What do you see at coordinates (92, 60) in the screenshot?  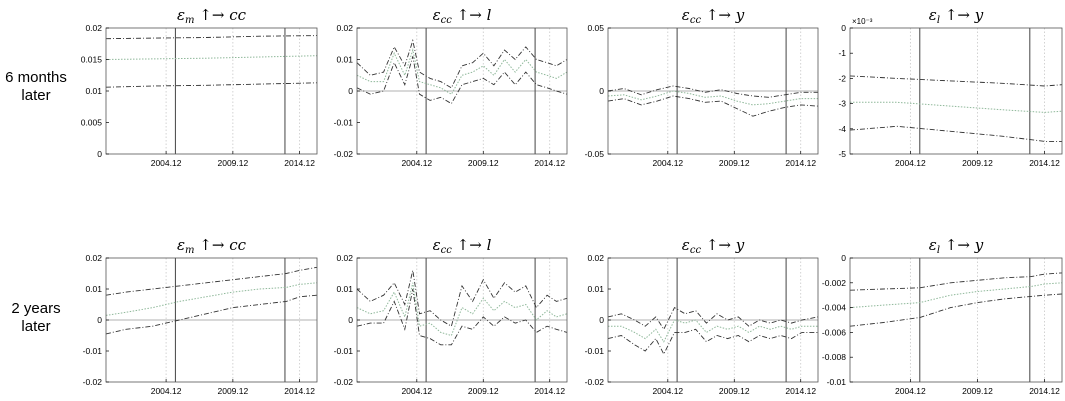 I see `y-tick-label: 0.015` at bounding box center [92, 60].